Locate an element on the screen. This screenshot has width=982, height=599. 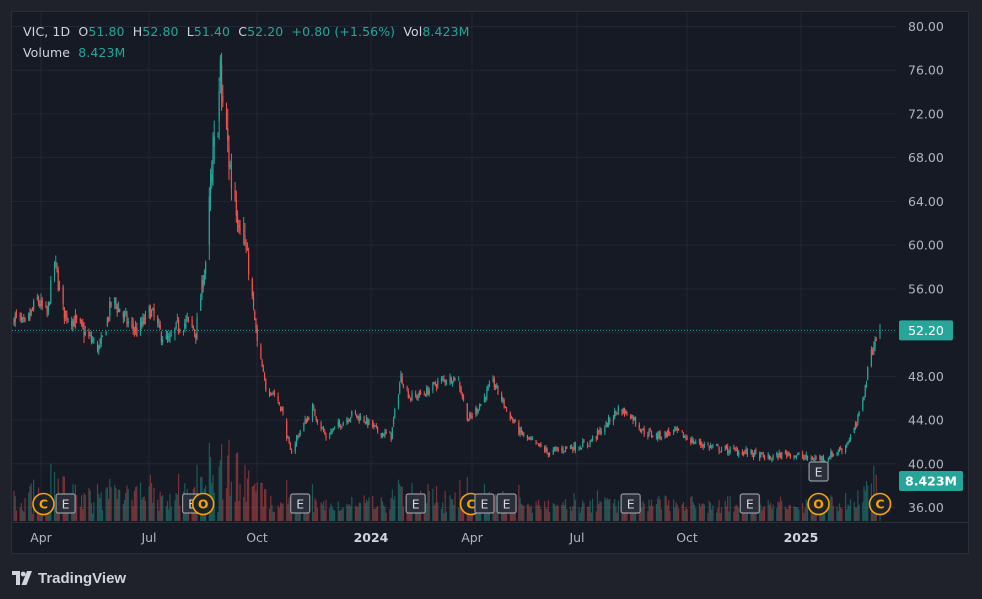
time-axis: Apr Jul Oct 2024 Apr Jul Oct 2025 is located at coordinates (490, 534).